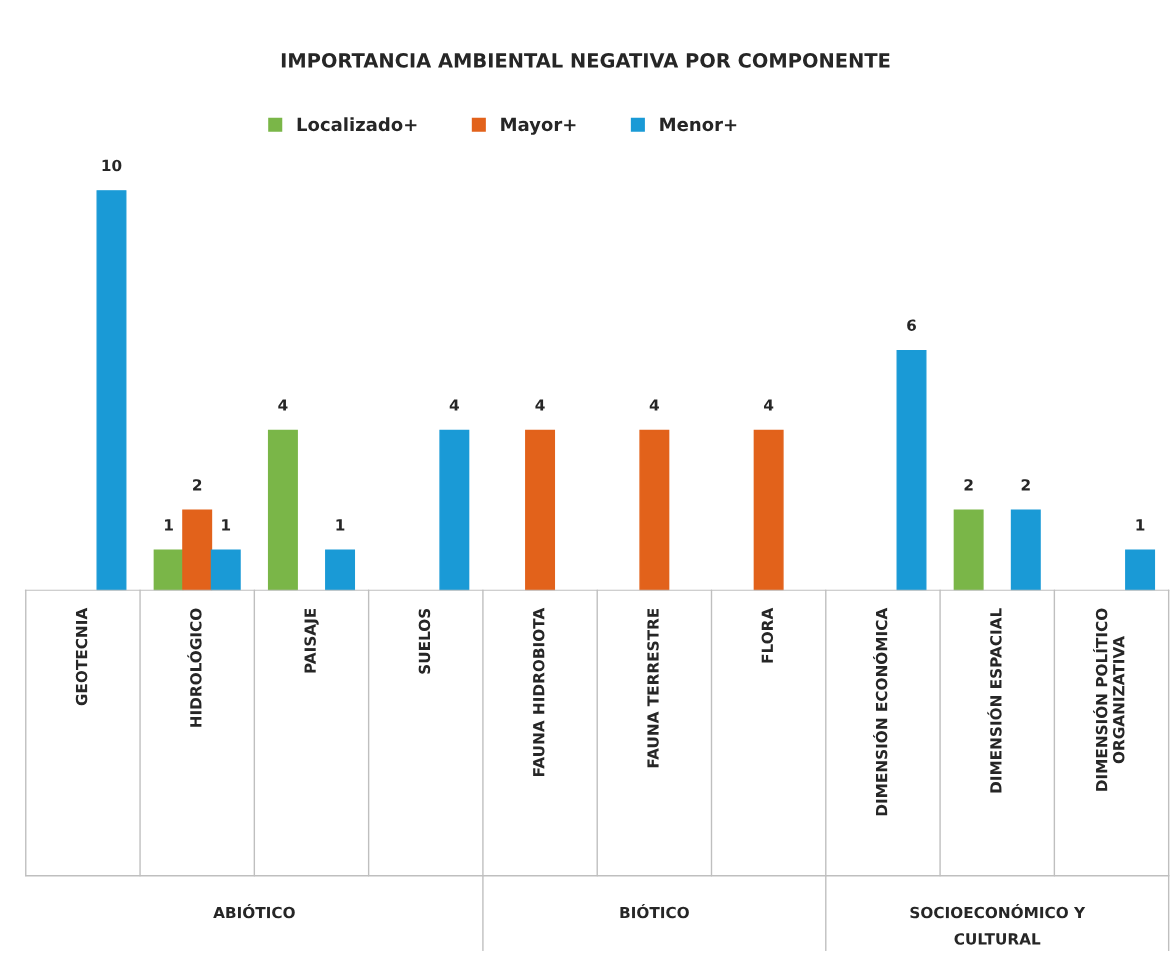 This screenshot has width=1171, height=955. I want to click on text: ABIÓTICO, so click(254, 911).